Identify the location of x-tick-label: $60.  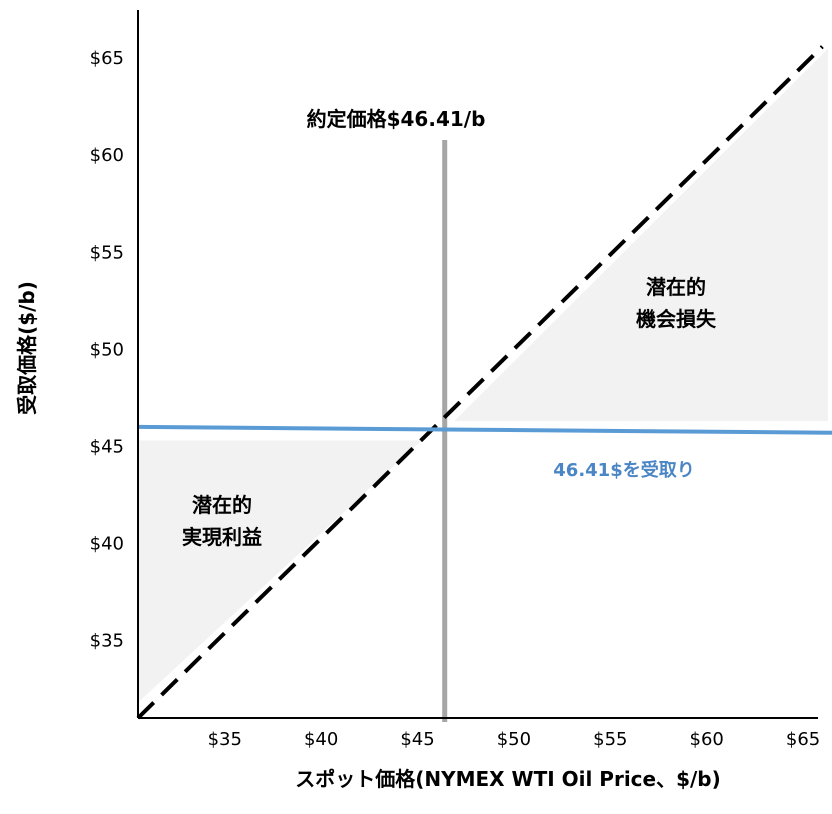
(707, 739).